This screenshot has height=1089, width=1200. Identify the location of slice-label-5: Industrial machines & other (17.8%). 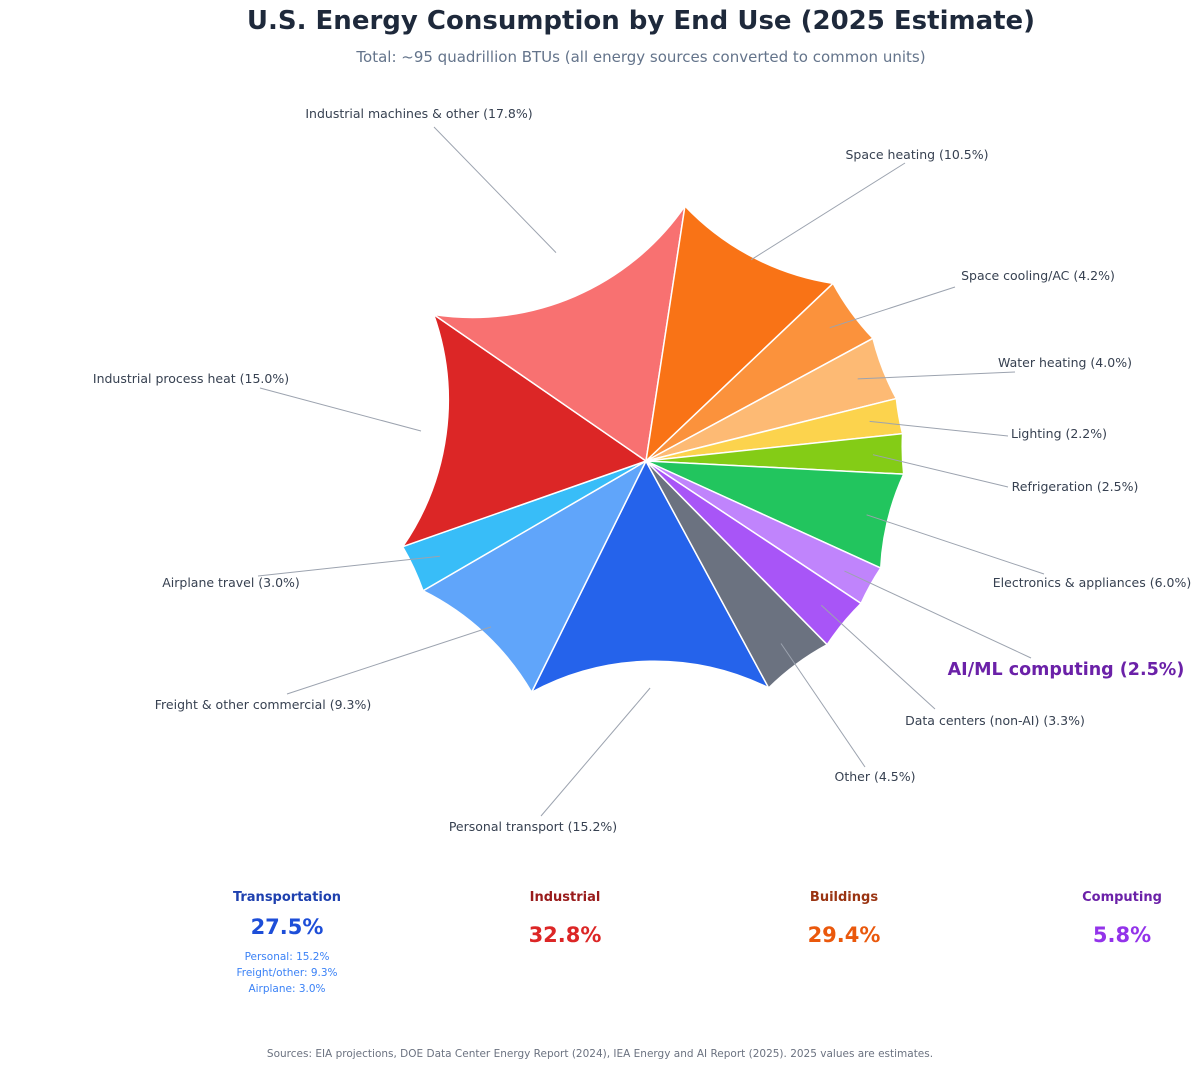
(418, 113).